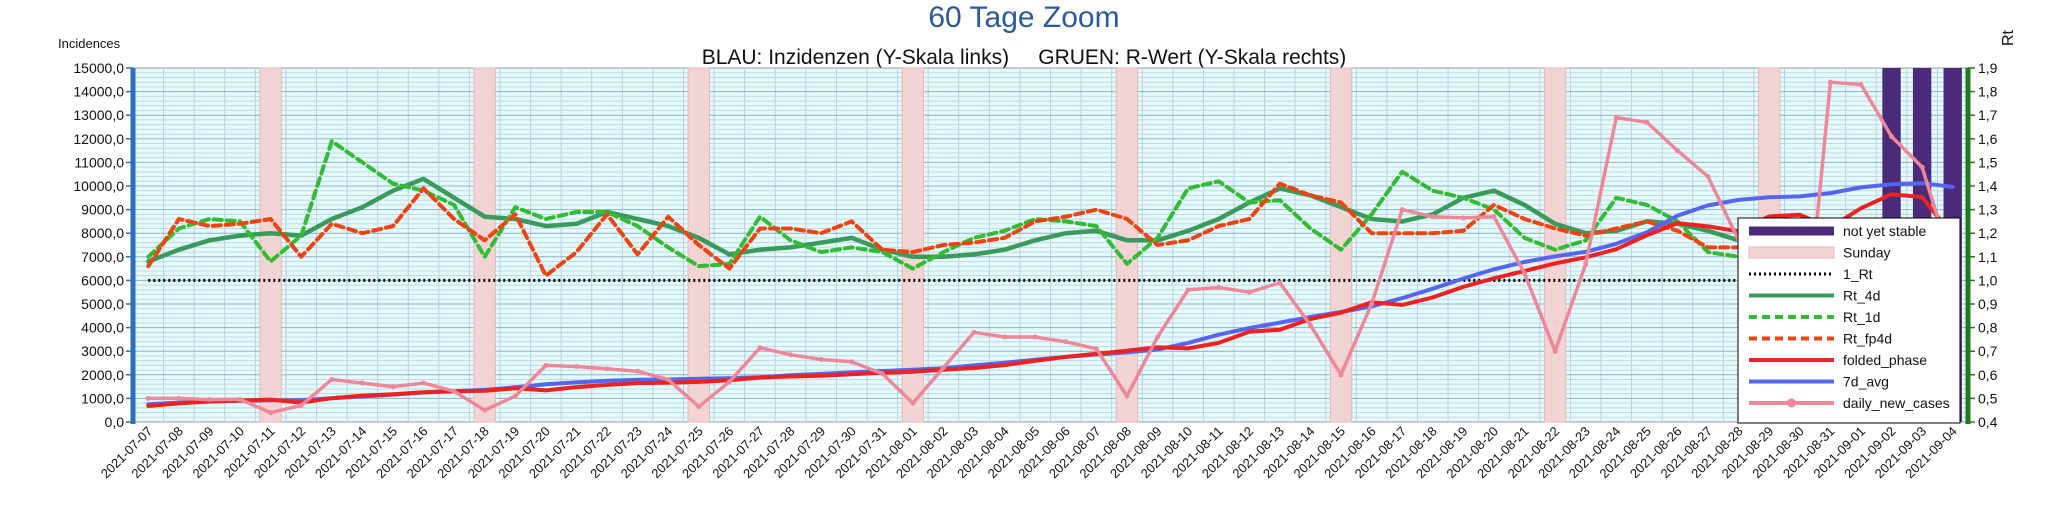 This screenshot has height=527, width=2048. What do you see at coordinates (102, 233) in the screenshot?
I see `left-tick-label: 8000,0` at bounding box center [102, 233].